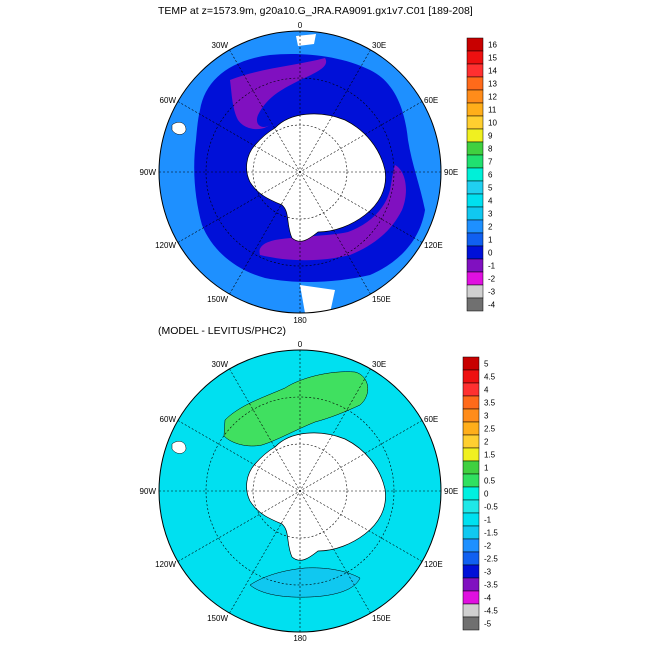 The image size is (647, 647). Describe the element at coordinates (431, 419) in the screenshot. I see `bottom-lon-label-60e: 60E` at that location.